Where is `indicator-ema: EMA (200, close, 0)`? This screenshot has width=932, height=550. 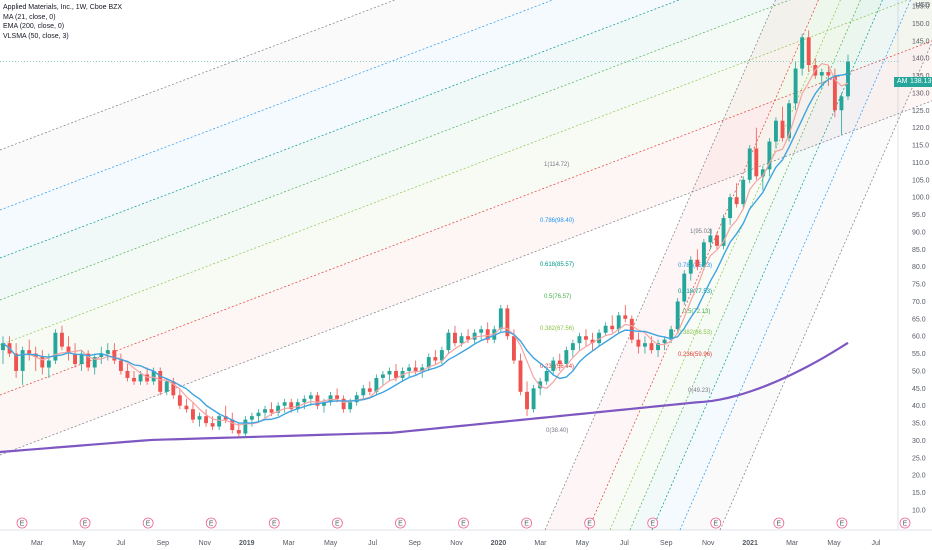
indicator-ema: EMA (200, close, 0) is located at coordinates (34, 26).